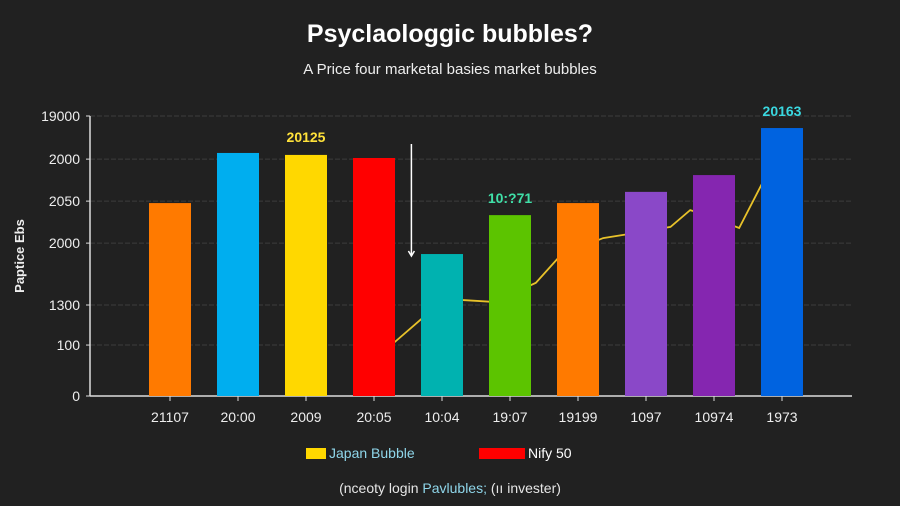 This screenshot has width=900, height=506. What do you see at coordinates (509, 417) in the screenshot?
I see `x-tick-label: 19:07` at bounding box center [509, 417].